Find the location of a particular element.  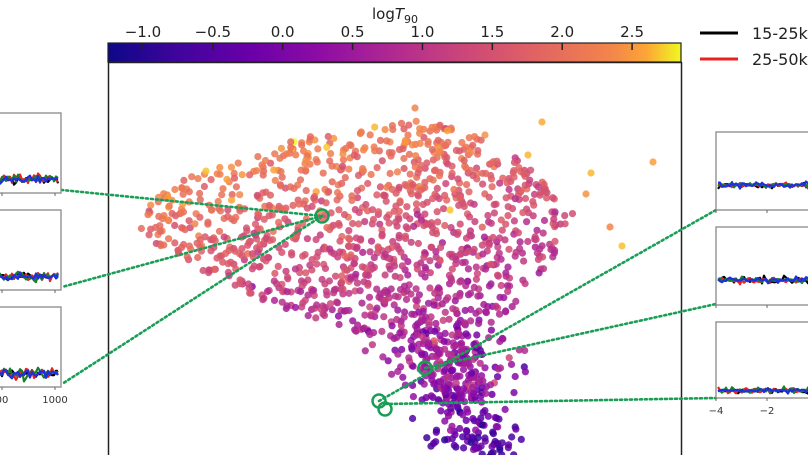

colorbar-gradient is located at coordinates (394, 52).